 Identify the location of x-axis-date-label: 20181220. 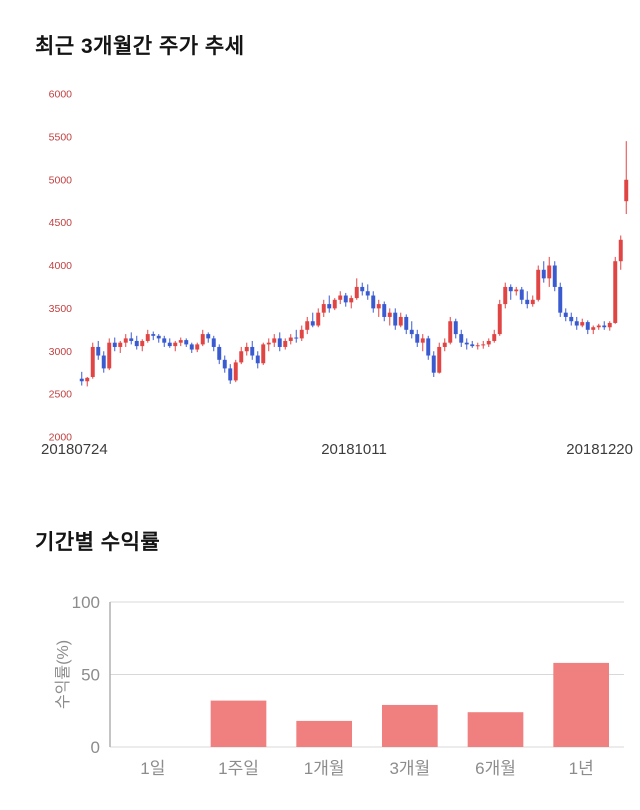
(599, 449).